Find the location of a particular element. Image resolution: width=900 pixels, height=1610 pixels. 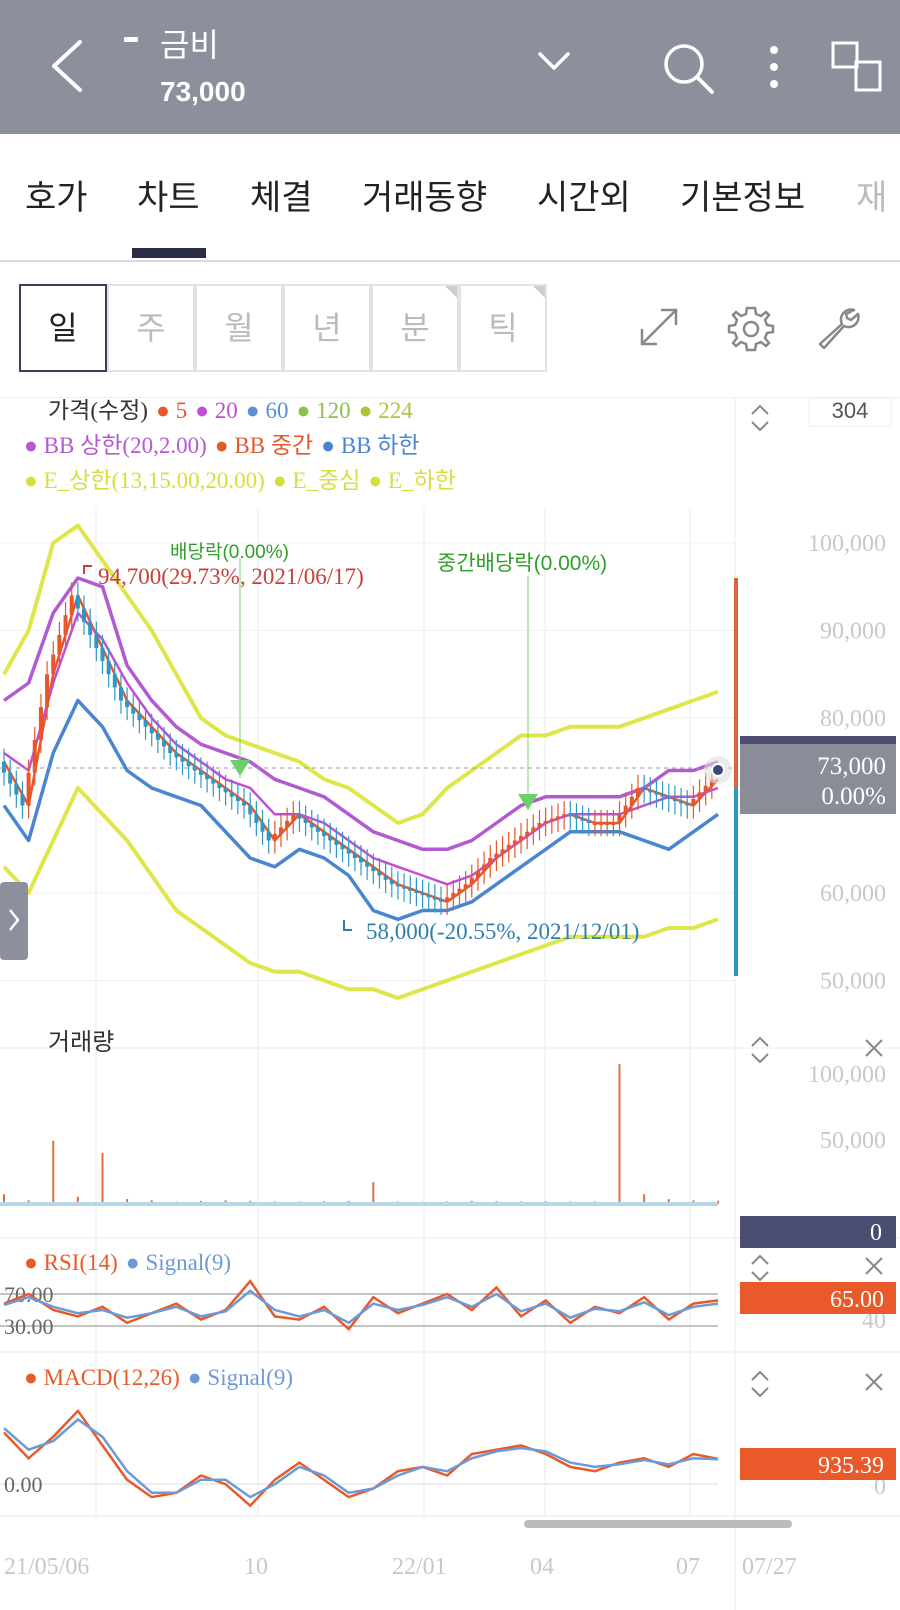

period-tick-button: 틱 is located at coordinates (503, 328).